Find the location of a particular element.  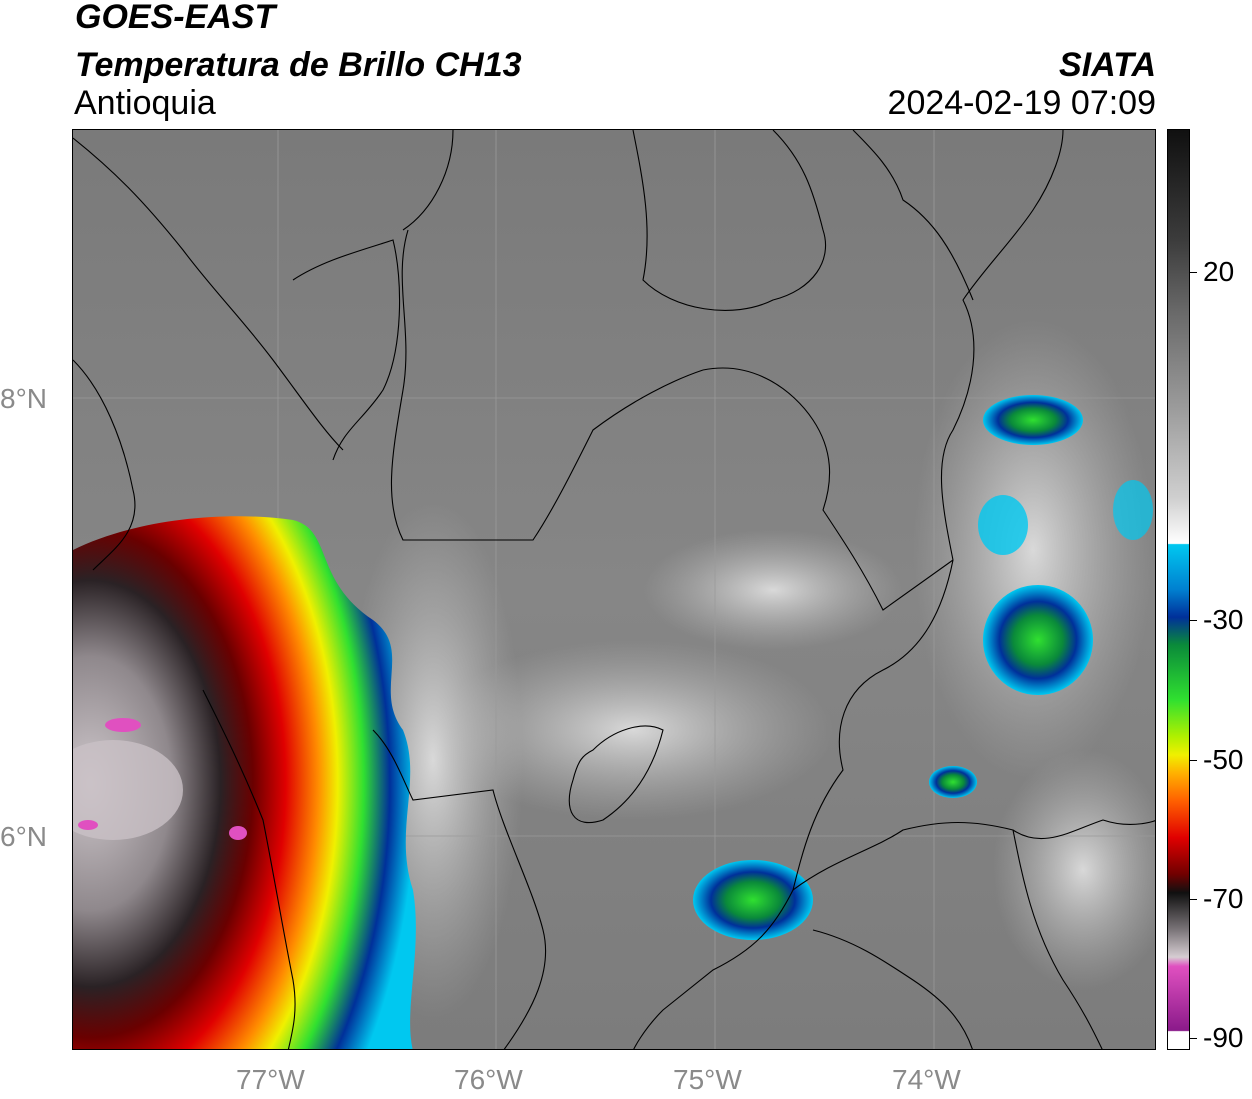

lon-axis-label-75w: 75°W is located at coordinates (707, 1079).